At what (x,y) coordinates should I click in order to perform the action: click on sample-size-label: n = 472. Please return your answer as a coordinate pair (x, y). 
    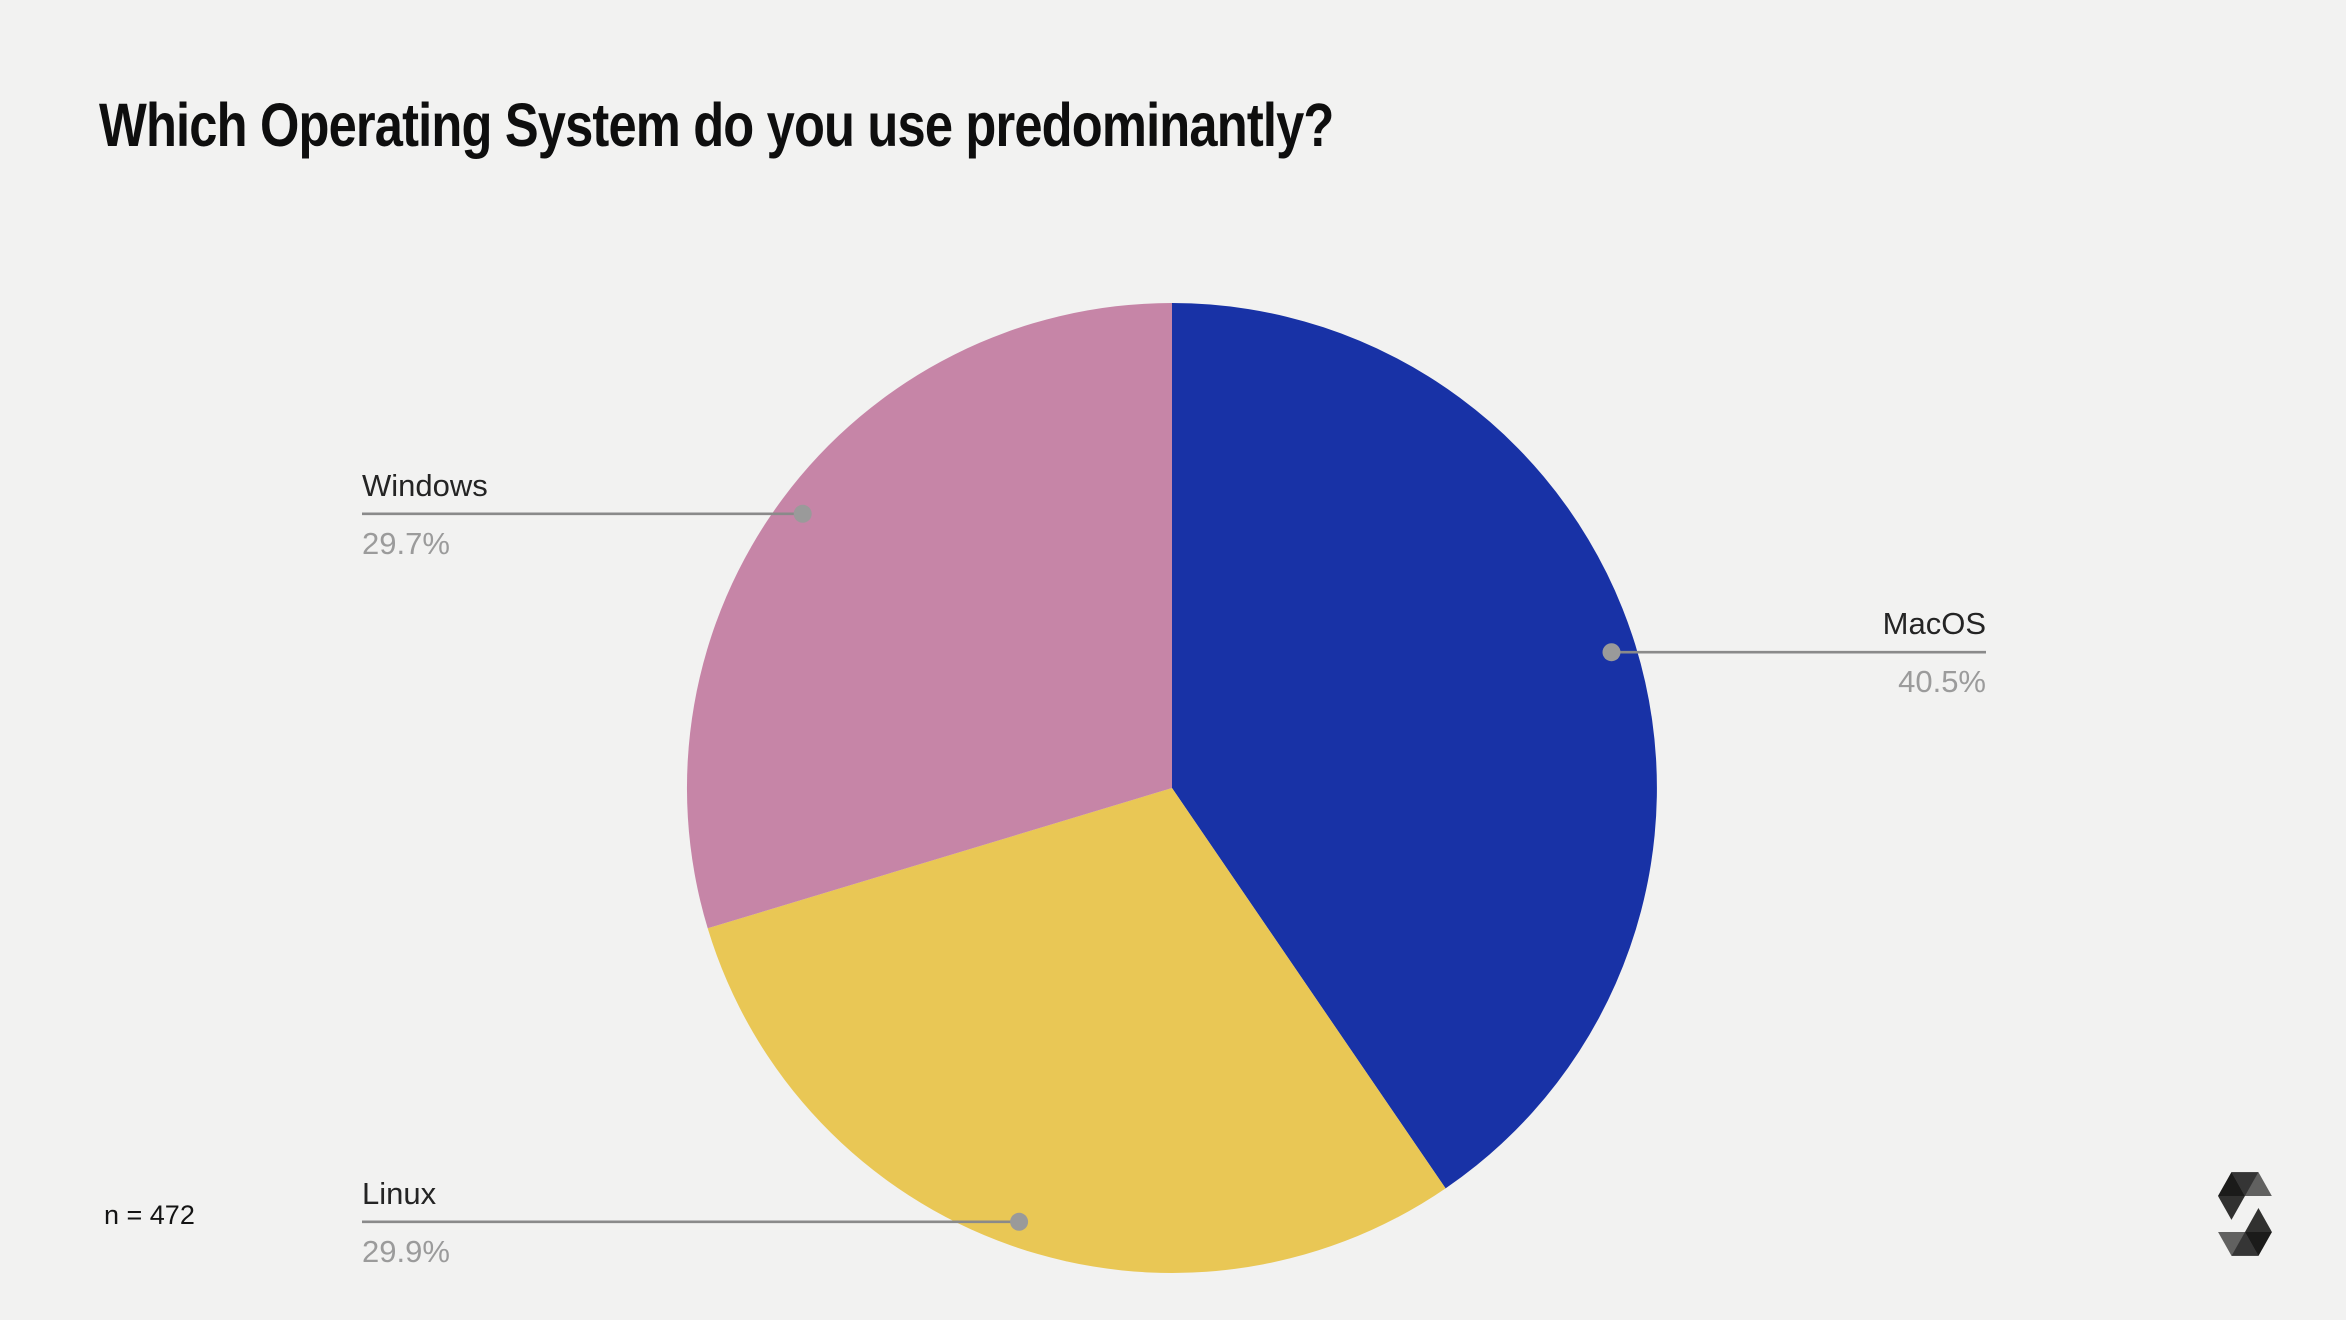
    Looking at the image, I should click on (149, 1215).